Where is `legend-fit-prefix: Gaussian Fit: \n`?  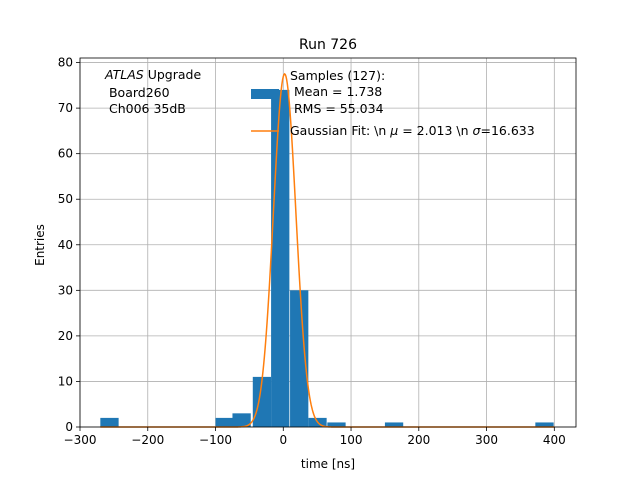 legend-fit-prefix: Gaussian Fit: \n is located at coordinates (340, 130).